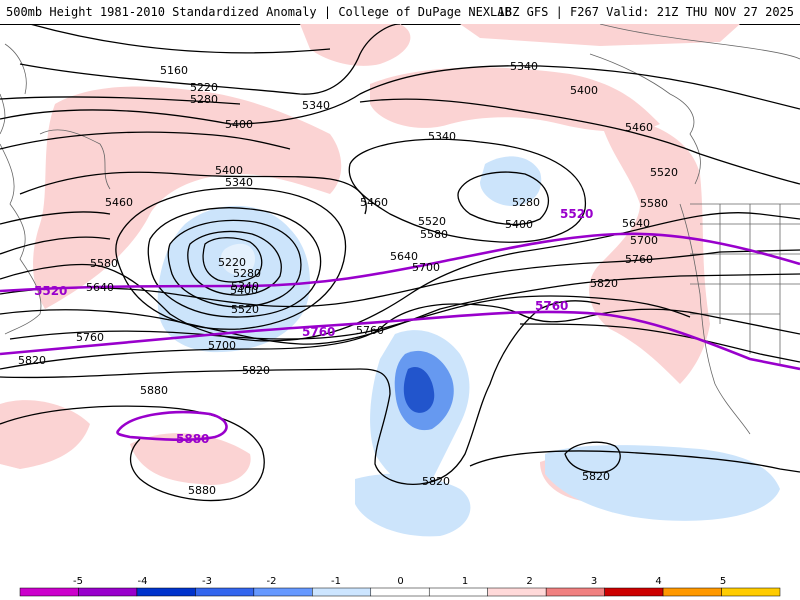 This screenshot has height=600, width=800. I want to click on highlight-label-5520-b: 5520, so click(576, 214).